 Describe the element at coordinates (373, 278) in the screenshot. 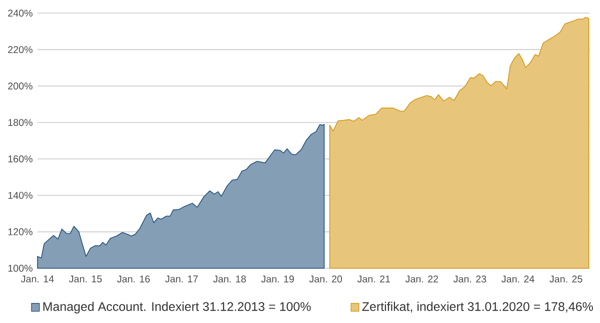

I see `x-tick-label: Jan. 21` at that location.